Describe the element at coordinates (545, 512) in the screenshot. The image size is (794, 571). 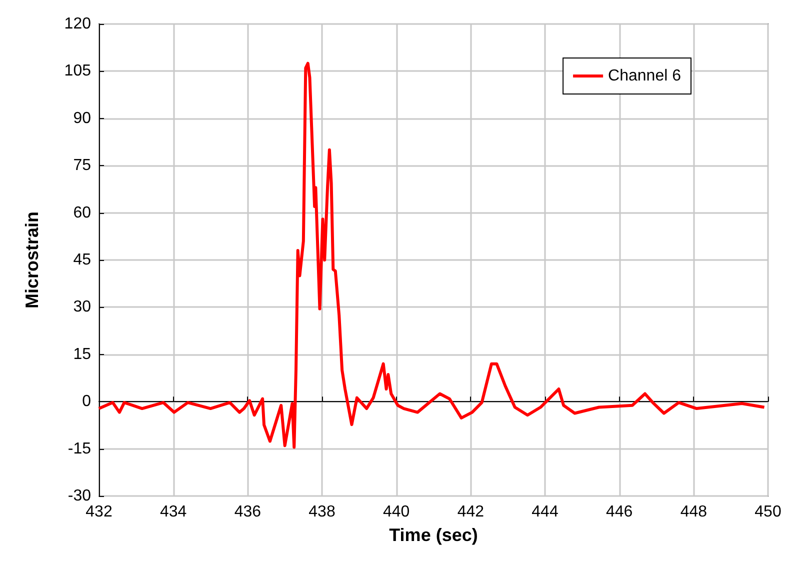
I see `x-tick-label: 444` at that location.